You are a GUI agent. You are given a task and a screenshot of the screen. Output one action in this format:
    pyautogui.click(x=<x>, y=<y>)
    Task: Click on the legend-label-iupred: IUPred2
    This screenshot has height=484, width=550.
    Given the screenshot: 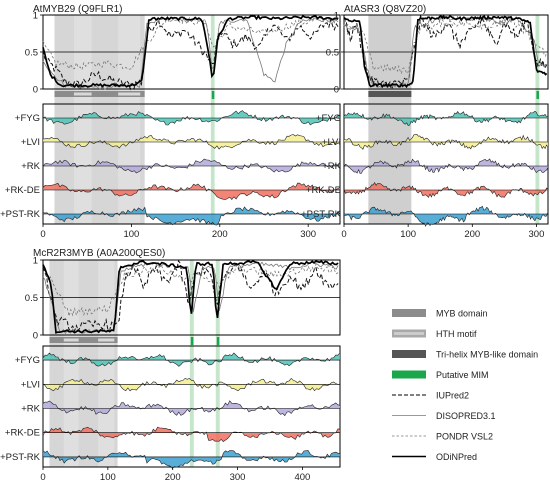 What is the action you would take?
    pyautogui.click(x=452, y=396)
    